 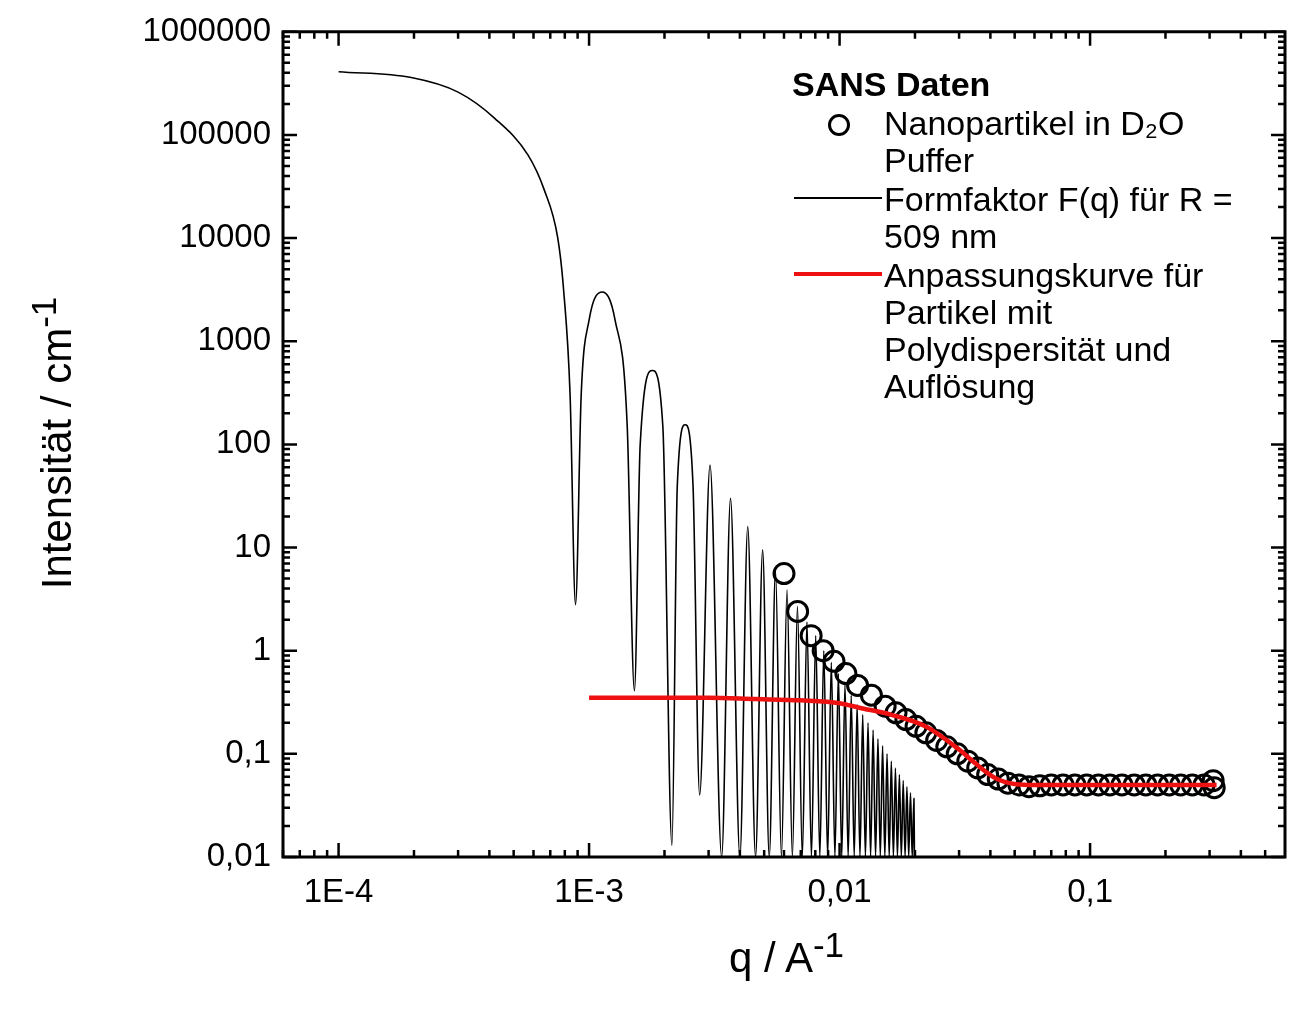 What do you see at coordinates (786, 953) in the screenshot?
I see `x-axis-title: q / A$^{-1}$` at bounding box center [786, 953].